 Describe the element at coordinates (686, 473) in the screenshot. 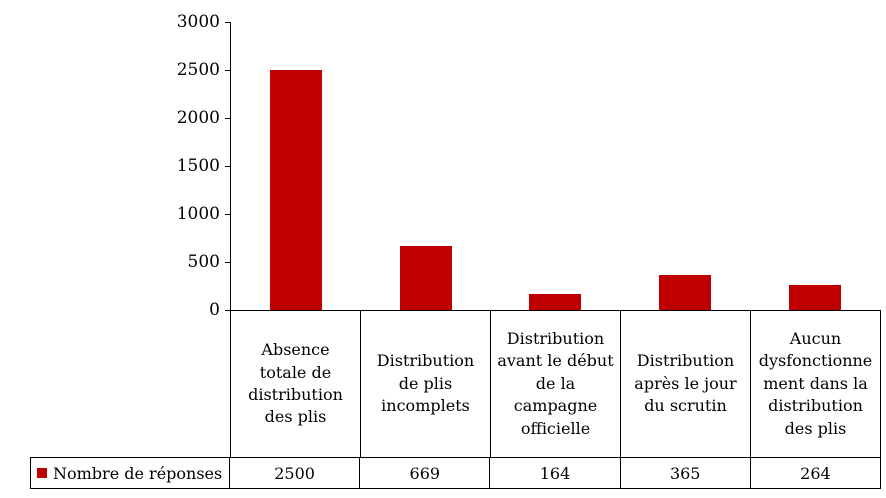

I see `table-value-cell: 365` at that location.